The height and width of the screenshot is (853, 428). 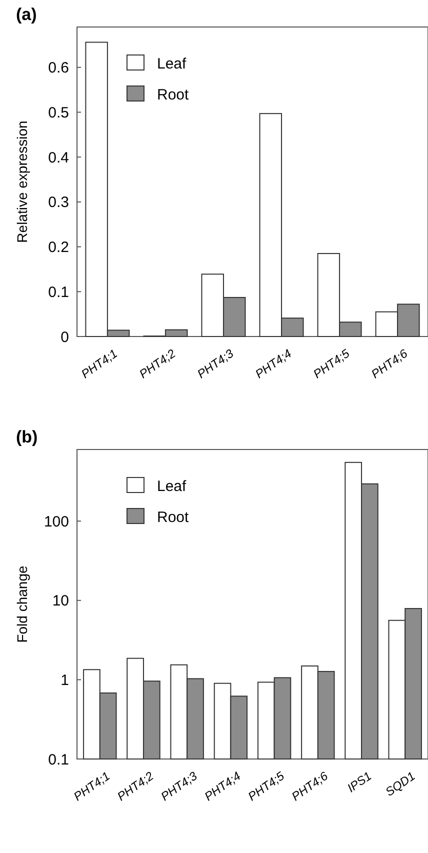 I want to click on chart-title: (b), so click(x=27, y=437).